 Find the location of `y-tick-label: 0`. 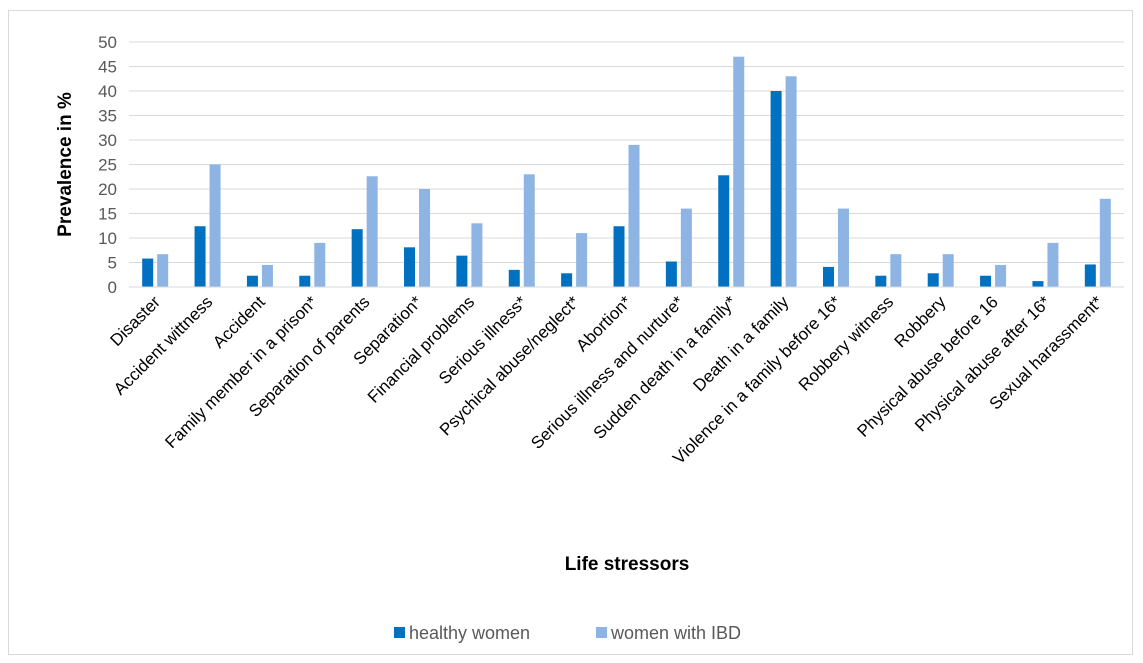

y-tick-label: 0 is located at coordinates (112, 287).